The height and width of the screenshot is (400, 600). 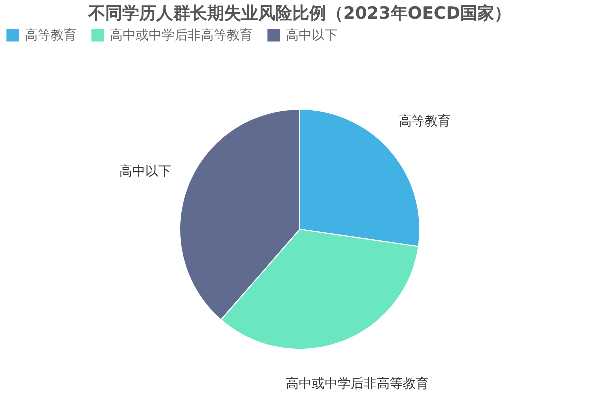 What do you see at coordinates (312, 35) in the screenshot?
I see `legend-label: 高中以下` at bounding box center [312, 35].